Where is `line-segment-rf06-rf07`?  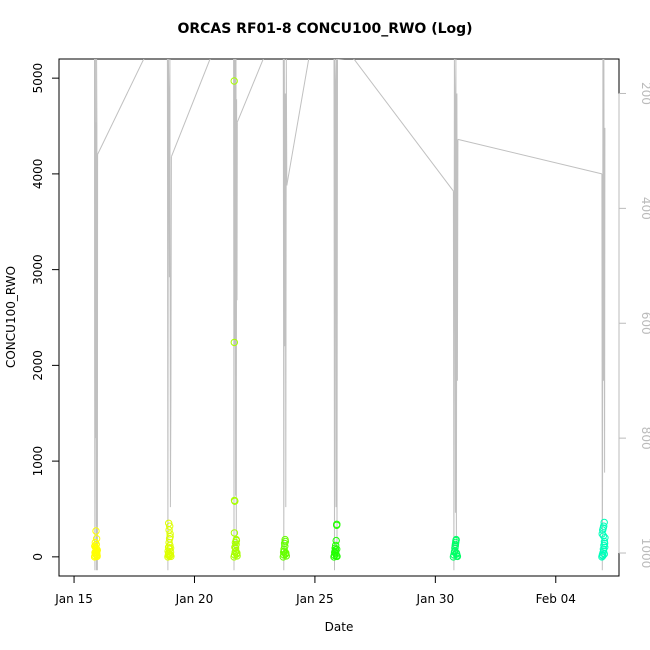 line-segment-rf06-rf07 is located at coordinates (530, 156).